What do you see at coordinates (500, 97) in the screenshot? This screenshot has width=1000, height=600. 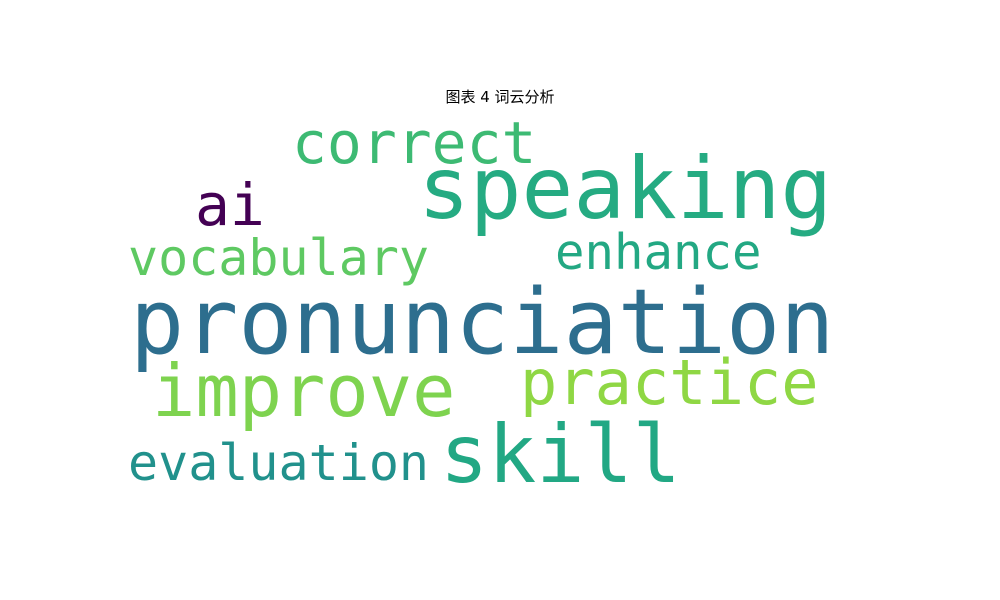 I see `chart-title: 图表 4 词云分析` at bounding box center [500, 97].